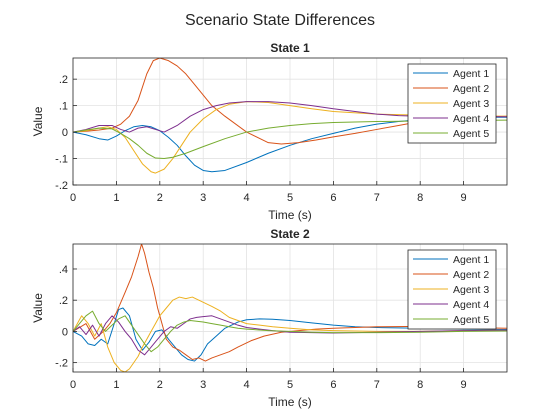 This screenshot has height=420, width=560. I want to click on figure-title: Scenario State Differences, so click(280, 20).